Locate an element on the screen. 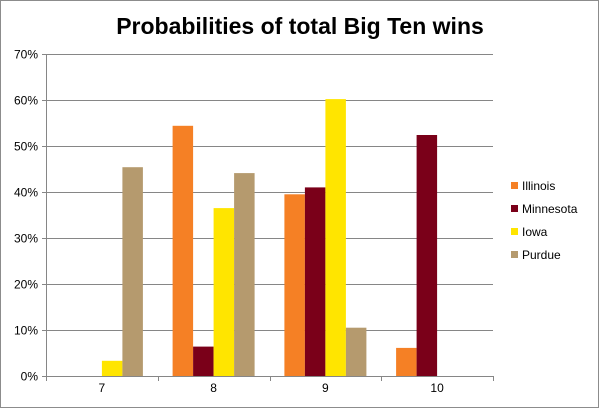 The width and height of the screenshot is (599, 408). x-tick-label: 8 is located at coordinates (213, 388).